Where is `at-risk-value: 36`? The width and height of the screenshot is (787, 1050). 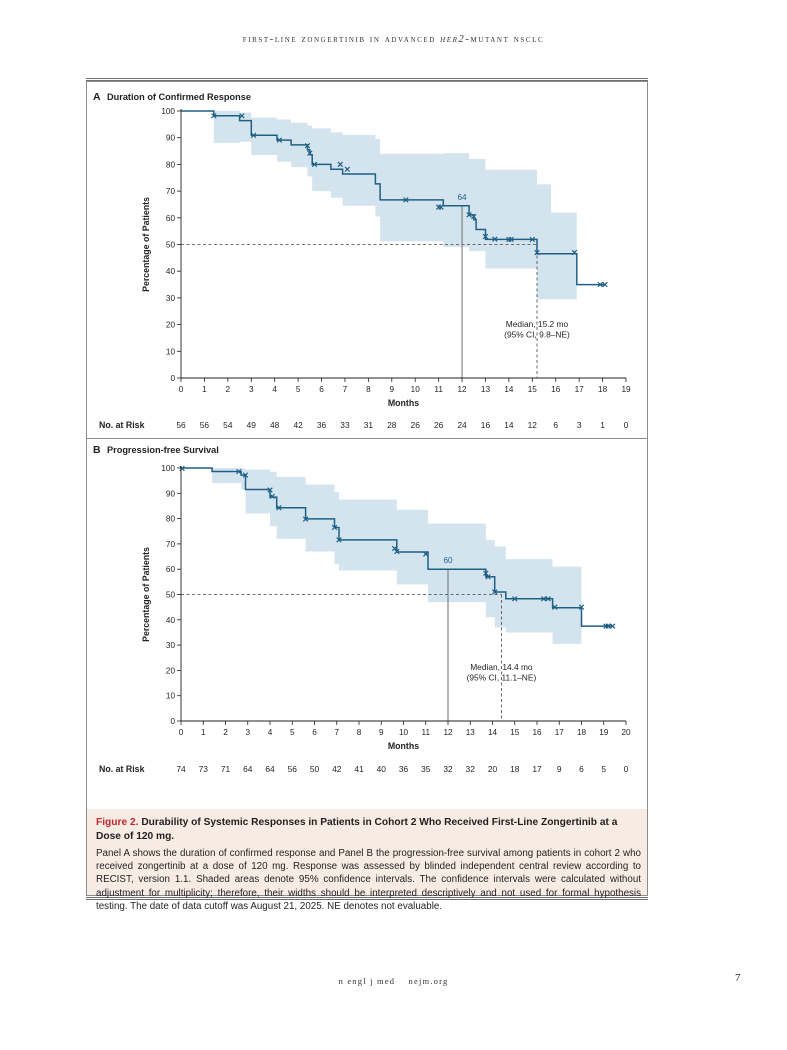 at-risk-value: 36 is located at coordinates (404, 769).